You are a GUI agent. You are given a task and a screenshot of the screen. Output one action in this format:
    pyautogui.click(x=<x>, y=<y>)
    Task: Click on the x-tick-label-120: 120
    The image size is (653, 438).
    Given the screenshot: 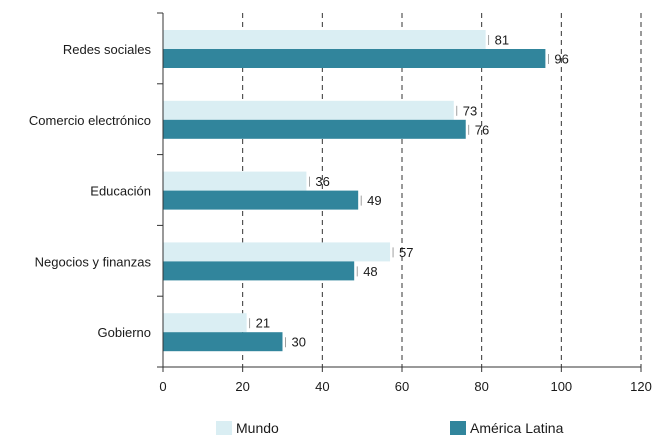 What is the action you would take?
    pyautogui.click(x=641, y=386)
    